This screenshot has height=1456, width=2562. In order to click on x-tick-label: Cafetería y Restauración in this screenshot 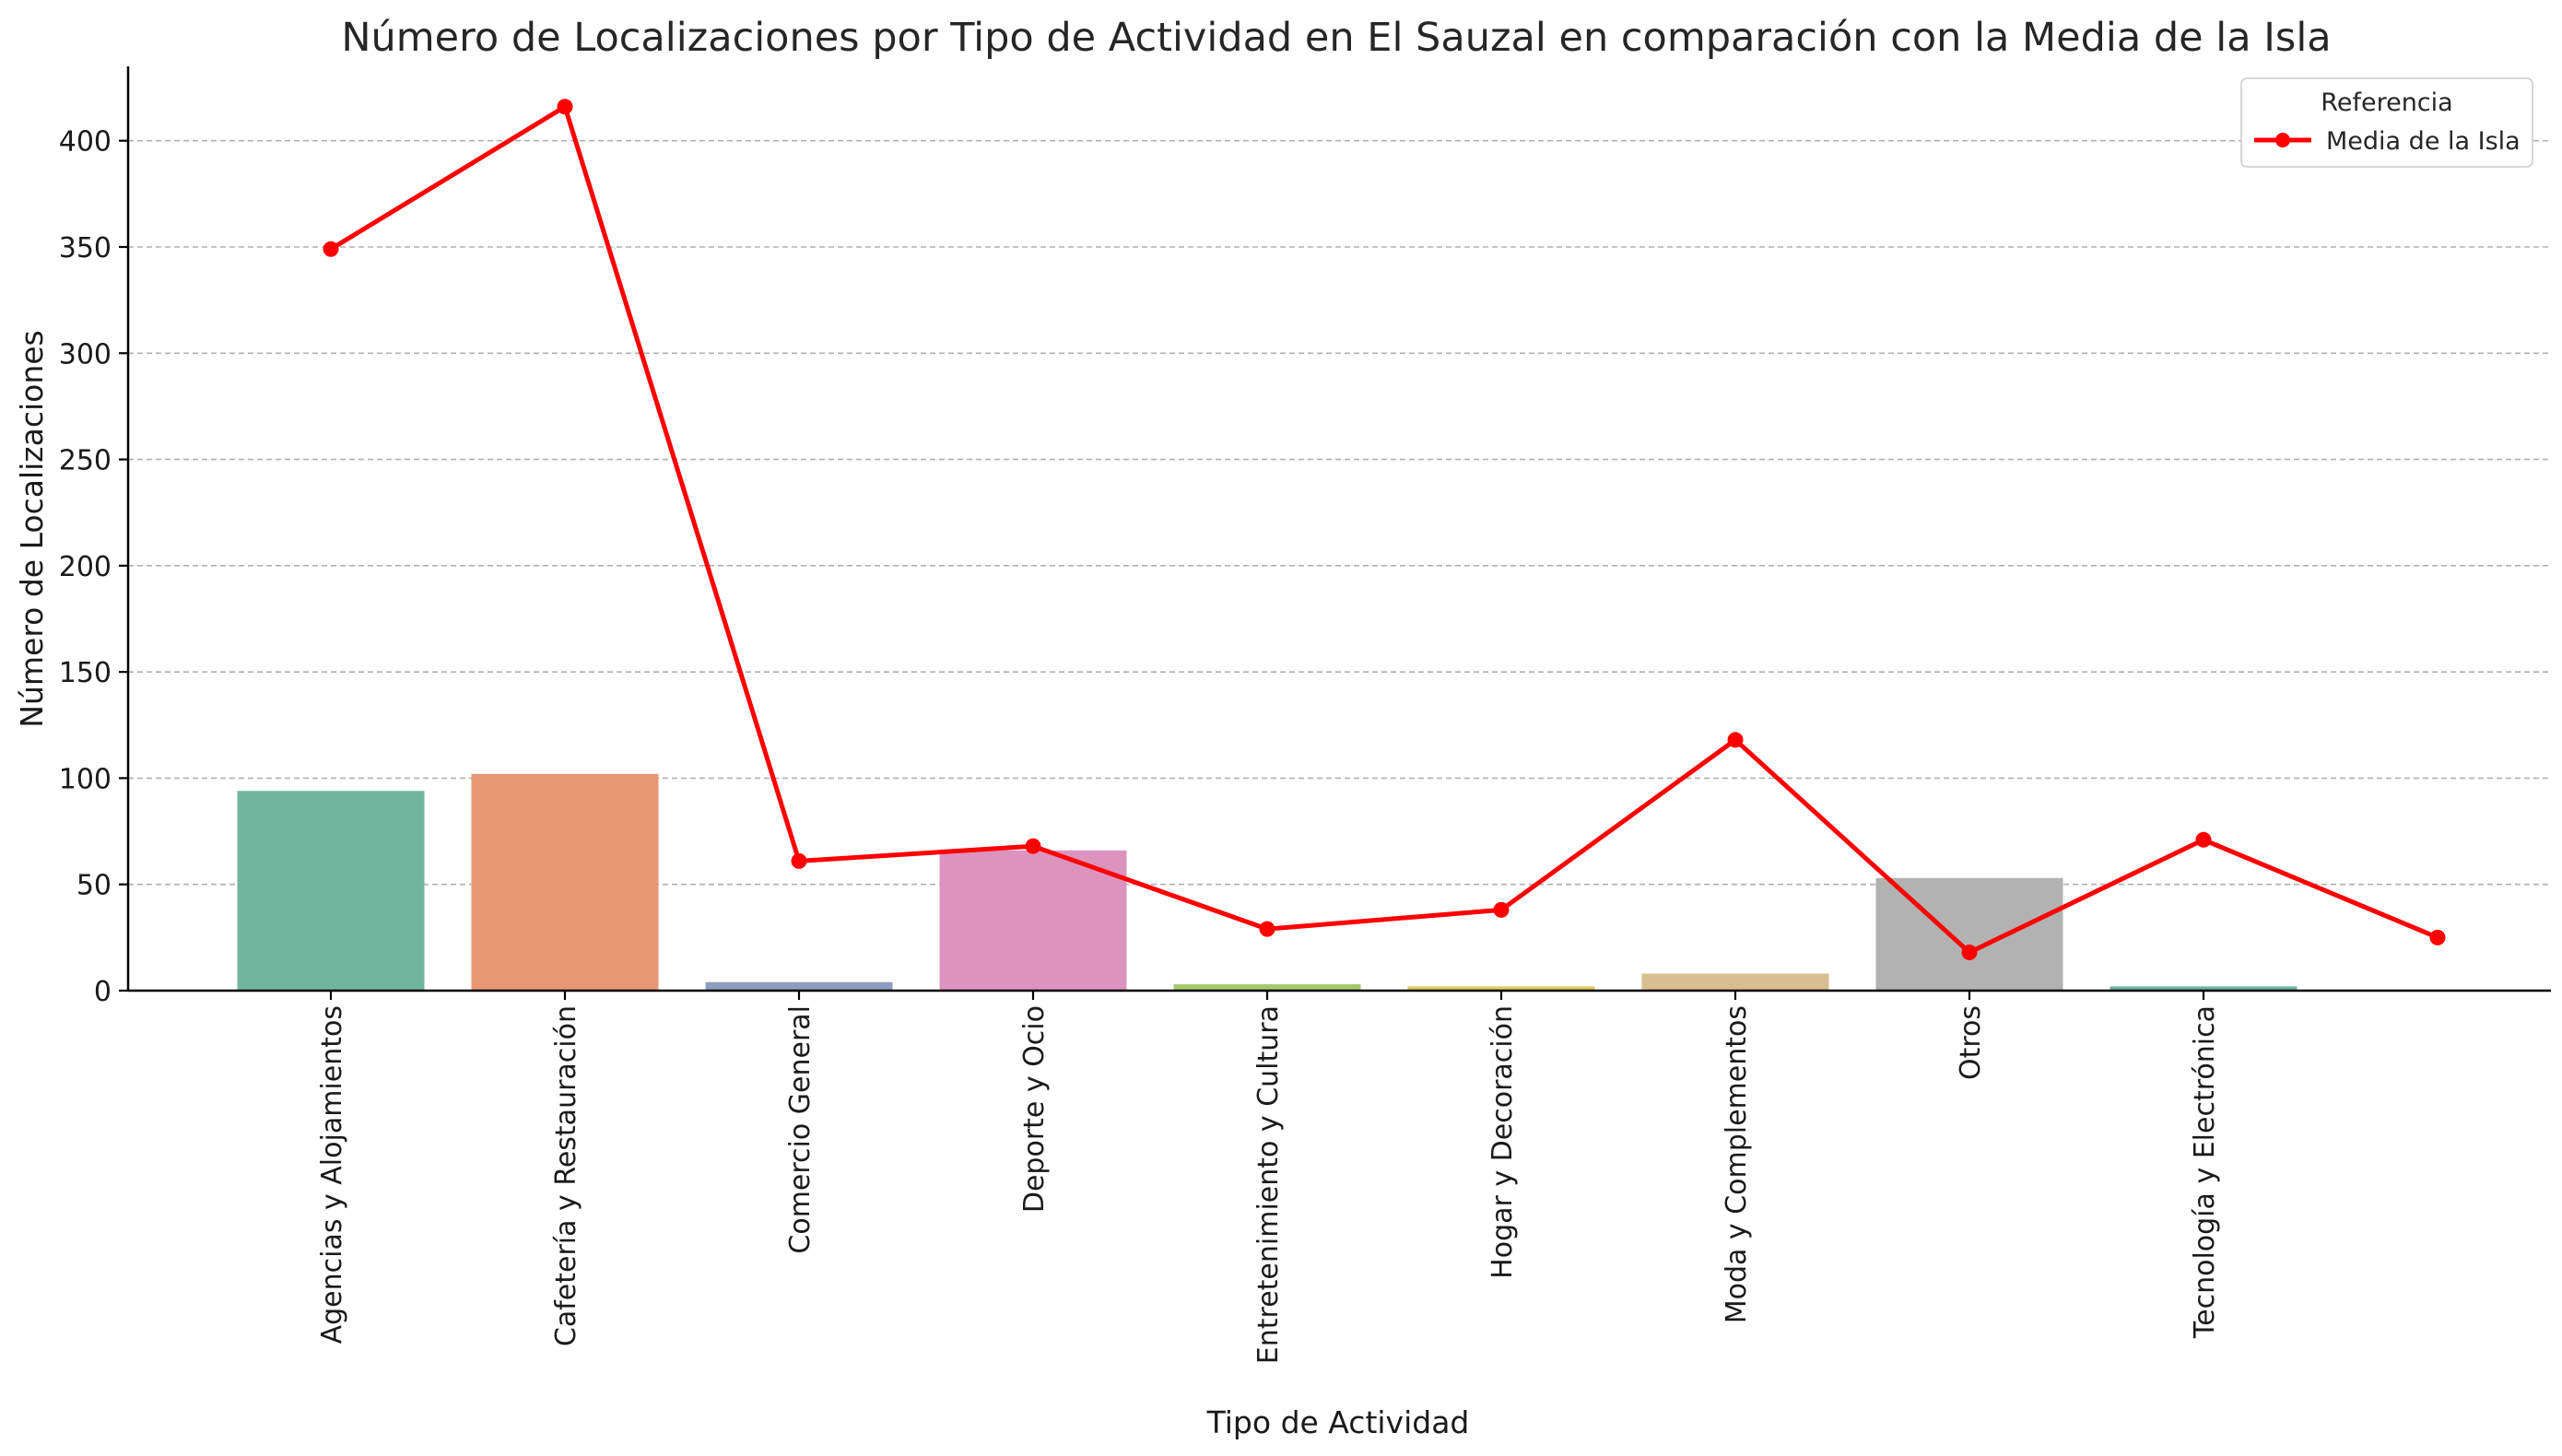, I will do `click(566, 1175)`.